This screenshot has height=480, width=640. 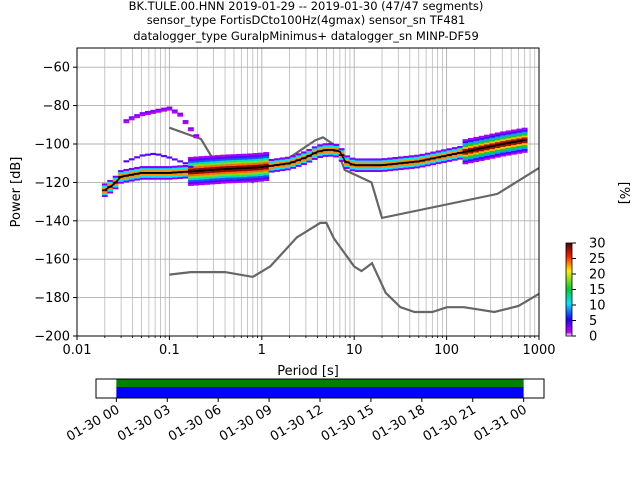 What do you see at coordinates (195, 423) in the screenshot?
I see `time-tick-label: 01-30 06` at bounding box center [195, 423].